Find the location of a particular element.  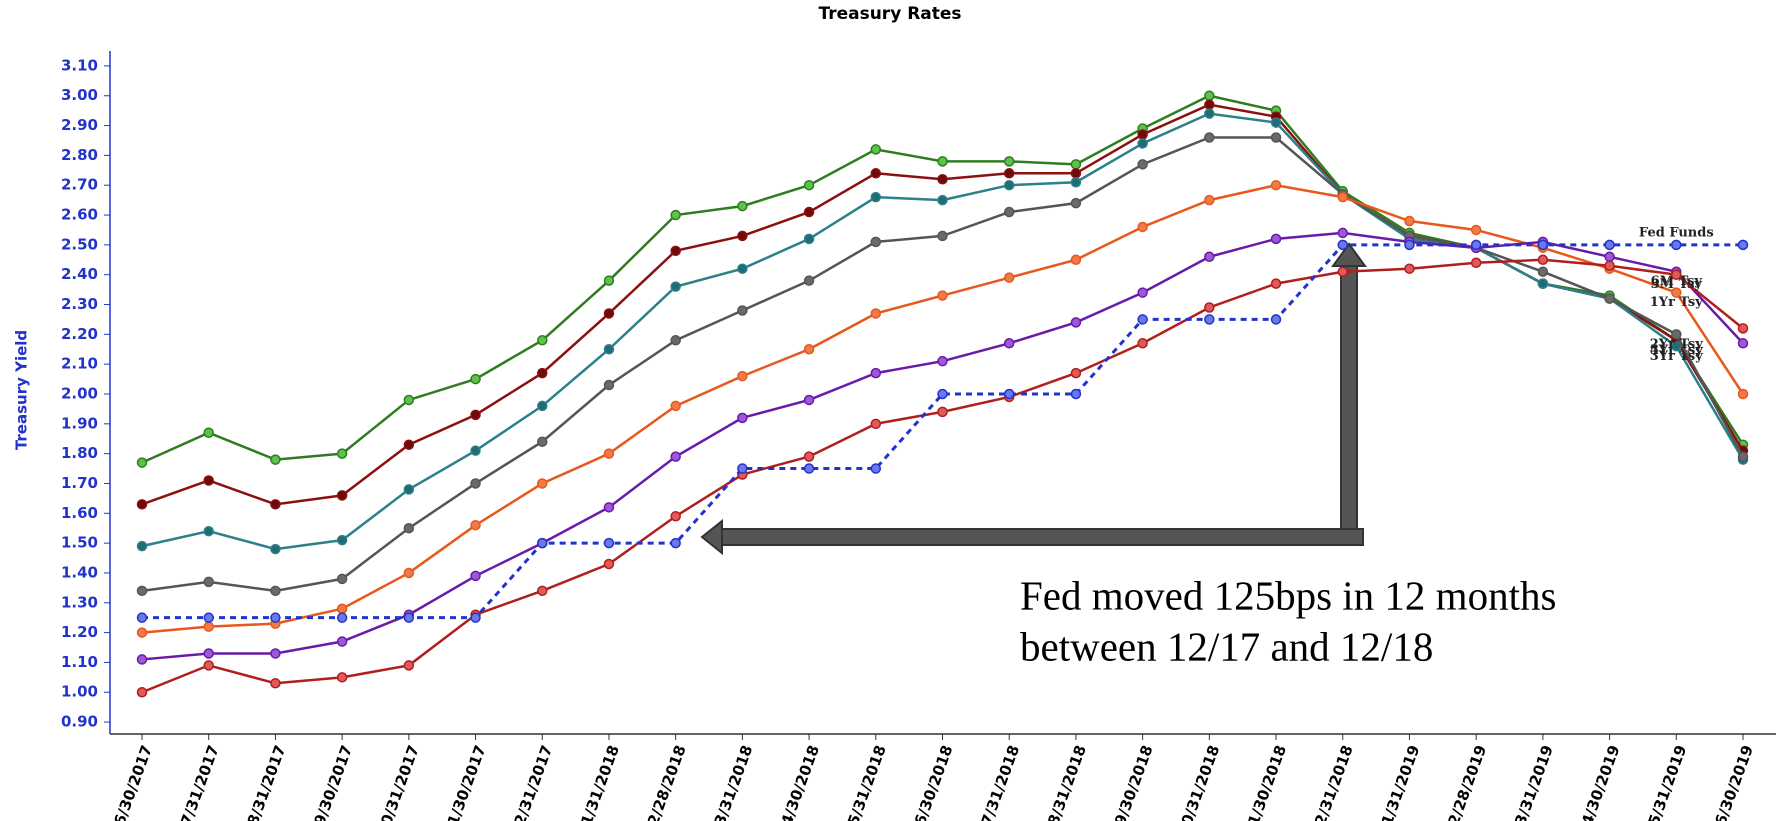

y-tick-label: 0.90 is located at coordinates (79, 722).